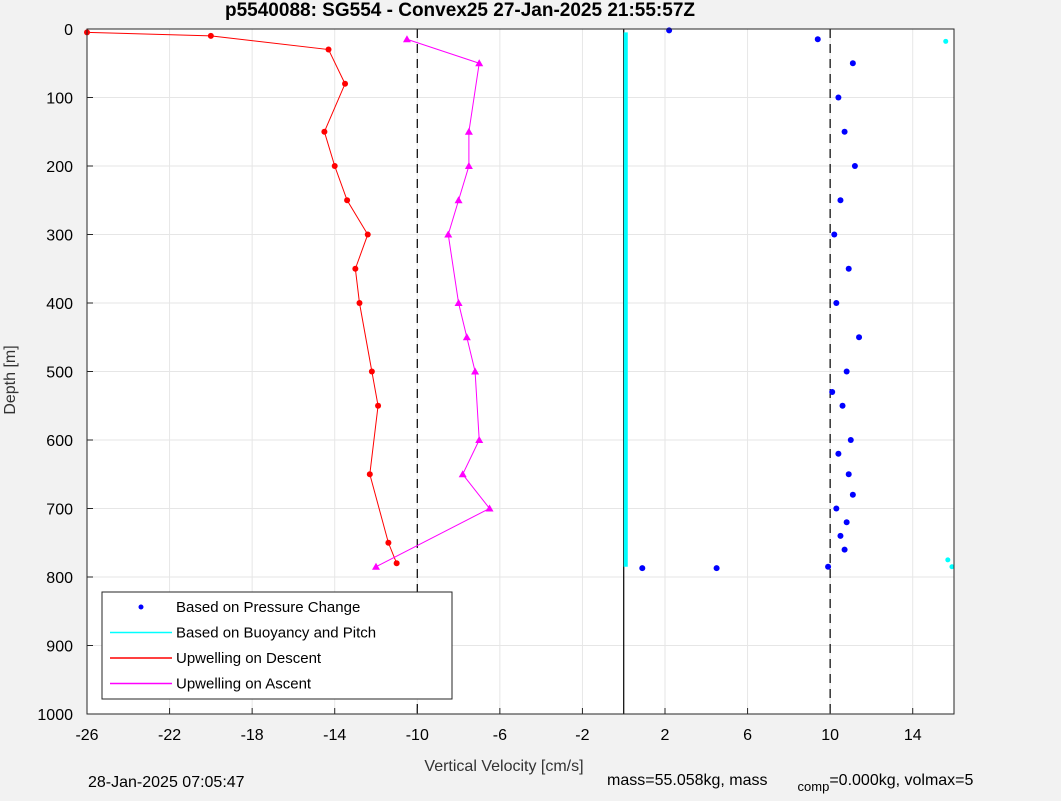 The width and height of the screenshot is (1061, 801). What do you see at coordinates (665, 735) in the screenshot?
I see `x-tick-label: 2` at bounding box center [665, 735].